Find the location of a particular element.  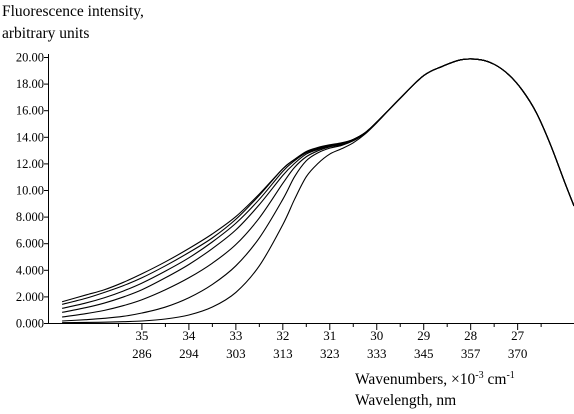

y-tick-label: 4.000 is located at coordinates (30, 270).